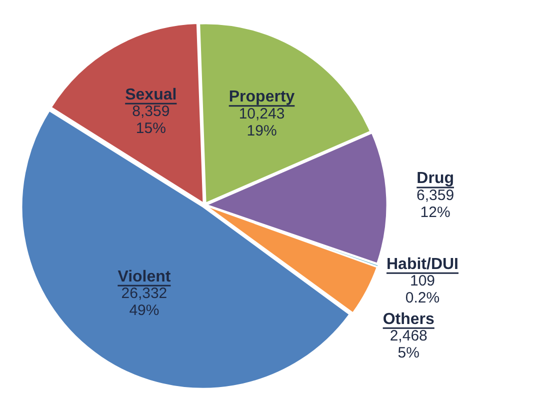  I want to click on slice-label: Property, so click(261, 97).